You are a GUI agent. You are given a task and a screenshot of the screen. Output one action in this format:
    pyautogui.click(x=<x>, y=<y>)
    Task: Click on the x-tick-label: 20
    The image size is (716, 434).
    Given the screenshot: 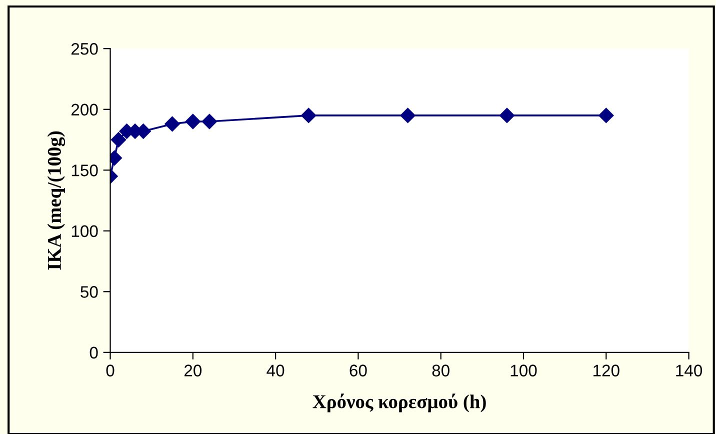 What is the action you would take?
    pyautogui.click(x=193, y=370)
    